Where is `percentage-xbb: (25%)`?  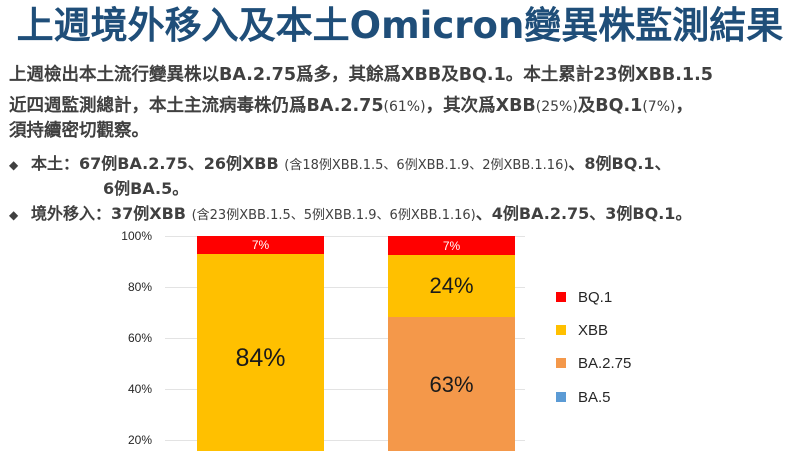
percentage-xbb: (25%) is located at coordinates (556, 107).